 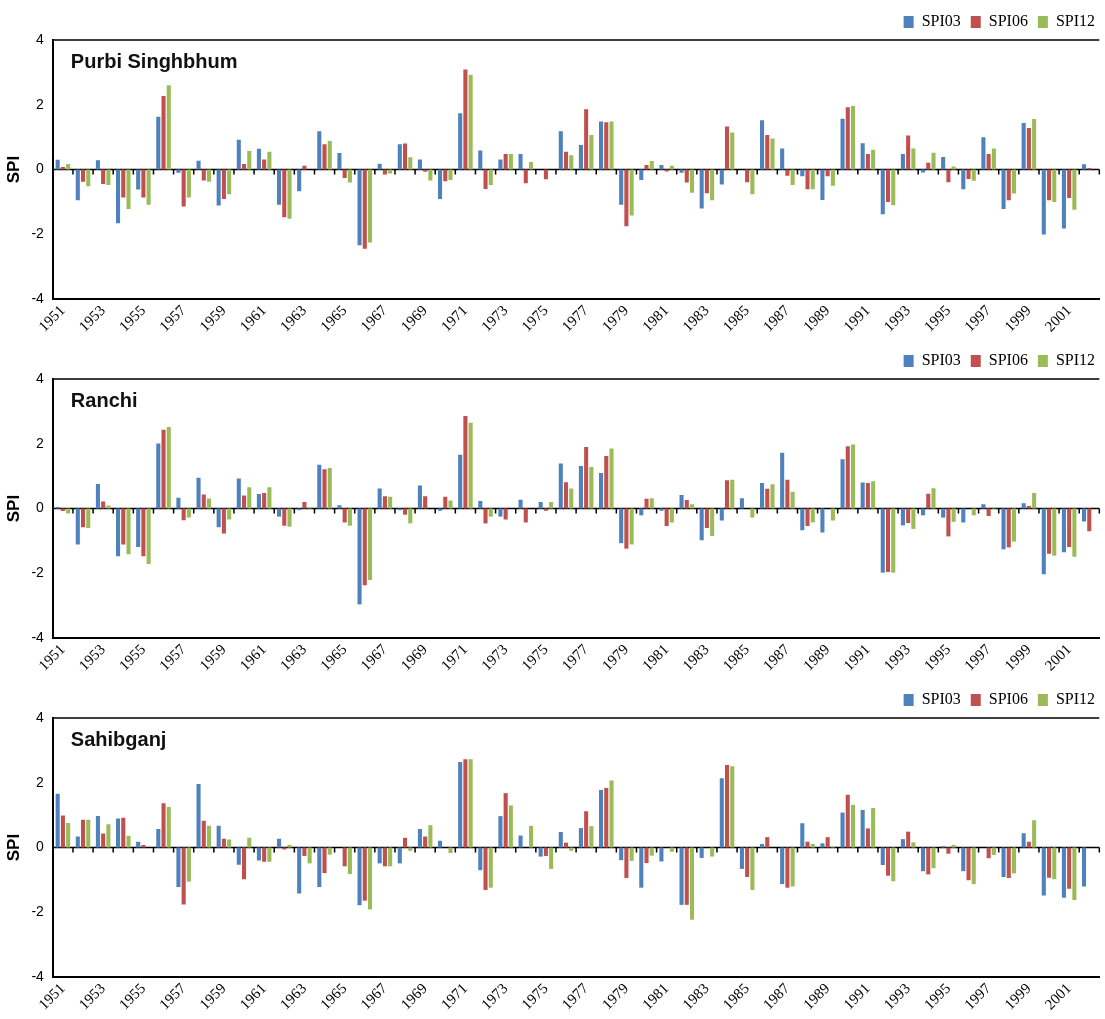 I want to click on text: Ranchi, so click(x=104, y=399).